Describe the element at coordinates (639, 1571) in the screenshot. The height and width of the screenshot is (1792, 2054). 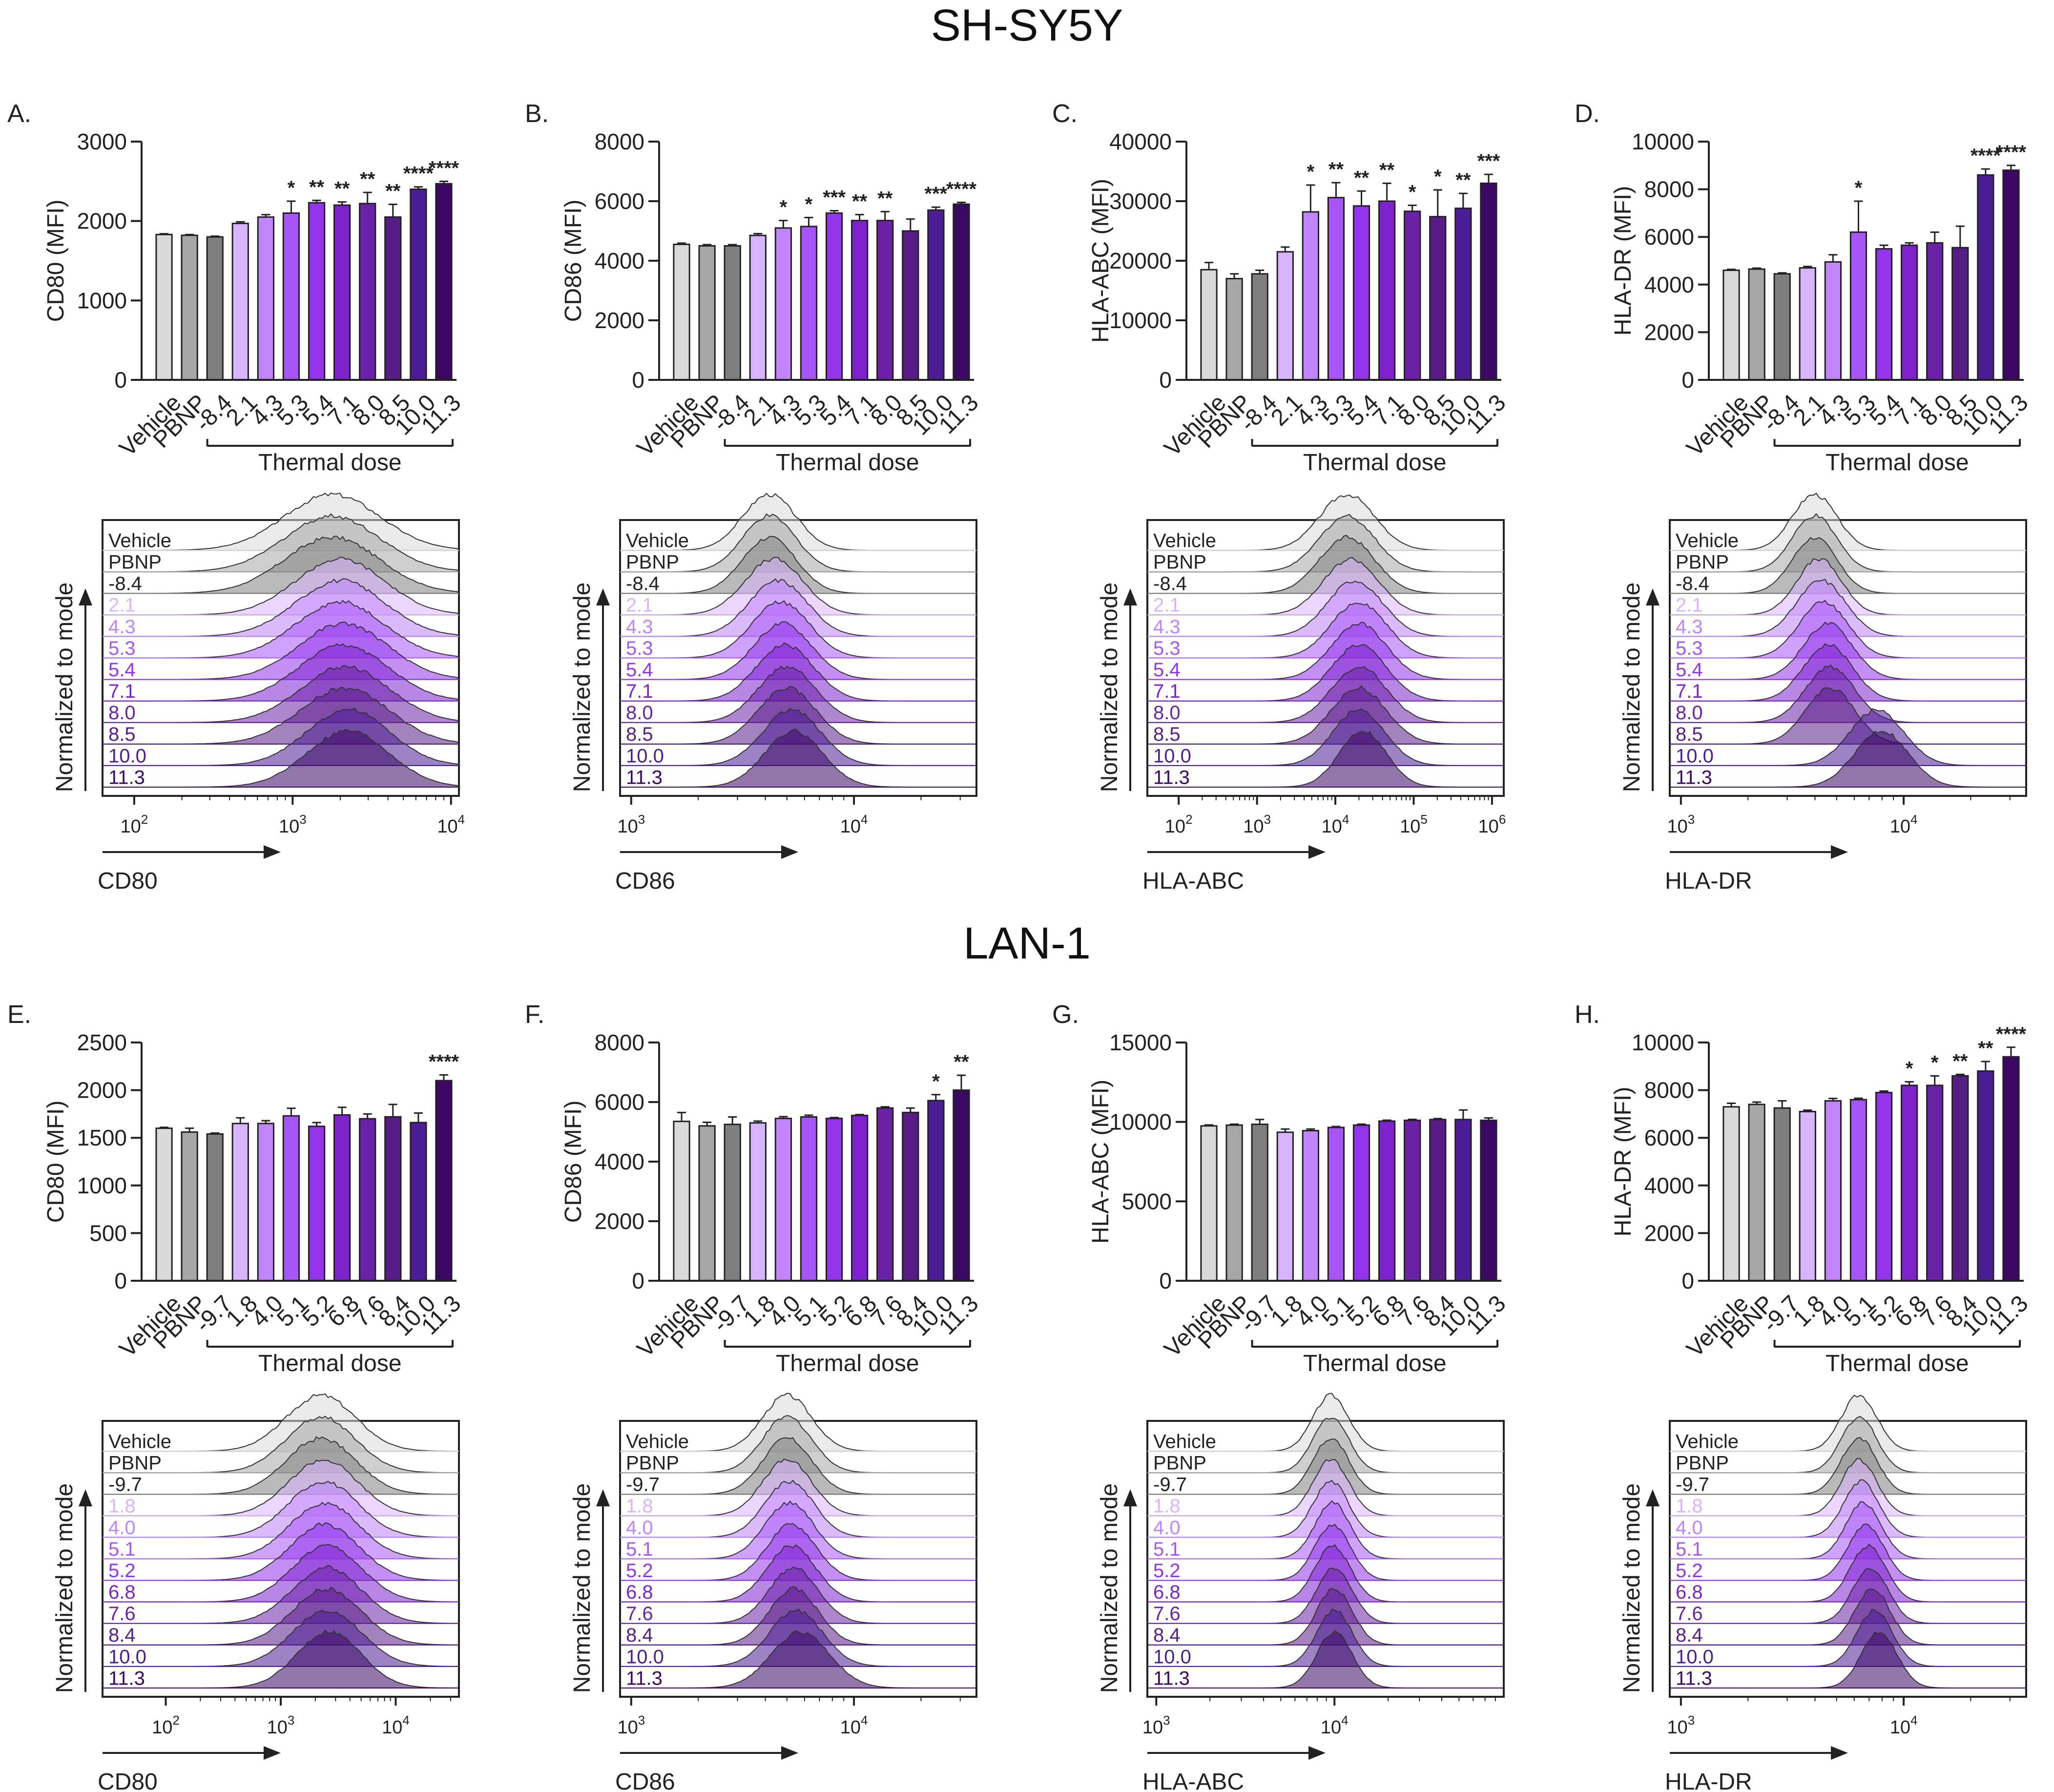
I see `histogram-row-label: 5.2` at that location.